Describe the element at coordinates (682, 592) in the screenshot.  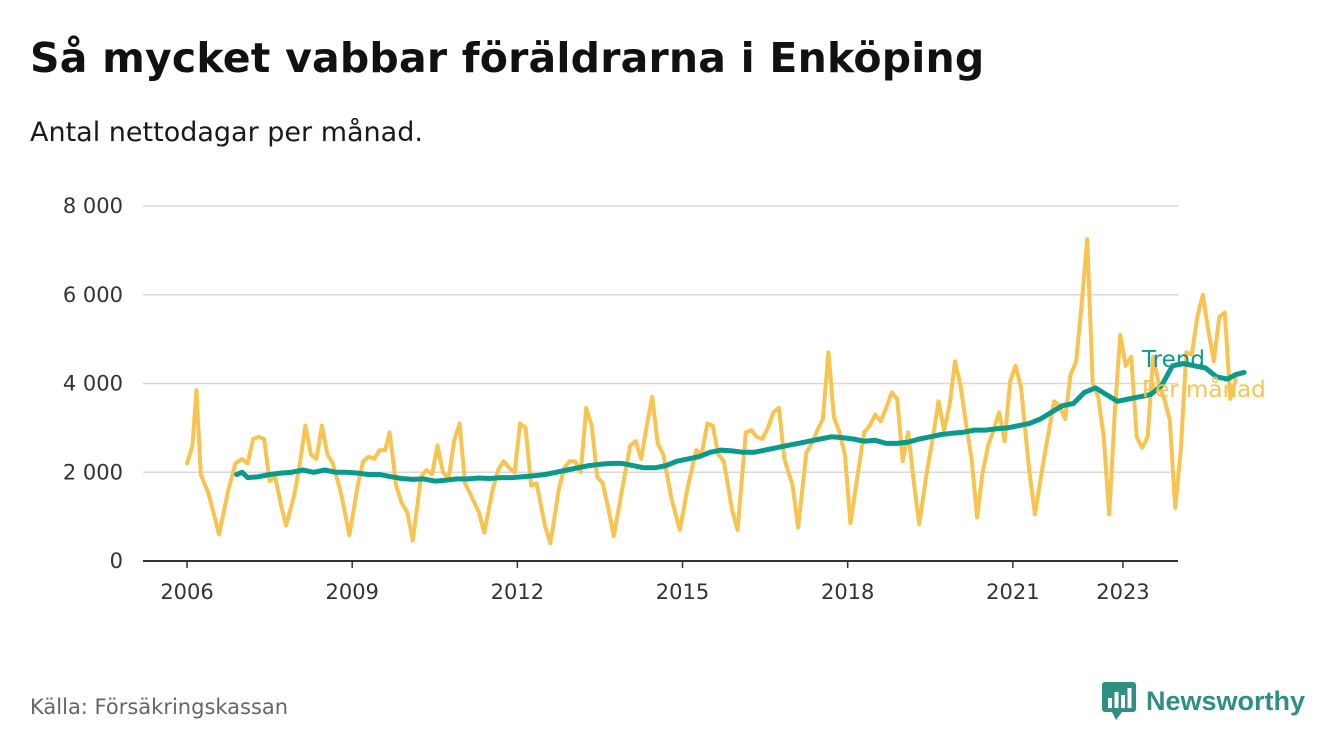
I see `x-tick-label: 2015` at that location.